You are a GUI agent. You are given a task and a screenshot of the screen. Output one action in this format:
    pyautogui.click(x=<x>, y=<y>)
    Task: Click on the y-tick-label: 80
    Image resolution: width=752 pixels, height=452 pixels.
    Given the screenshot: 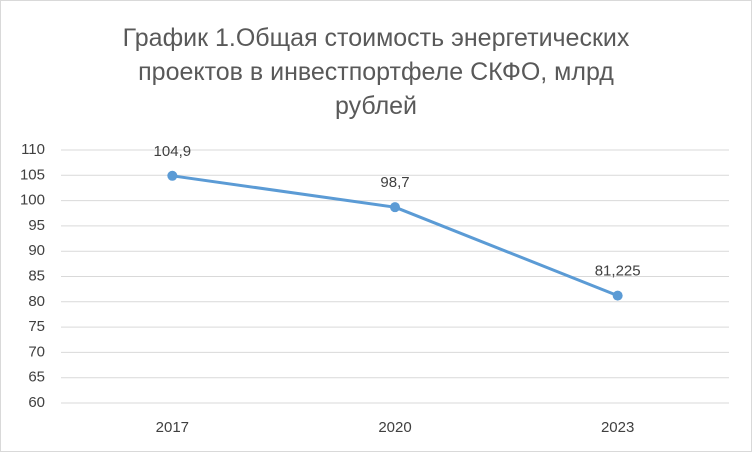 What is the action you would take?
    pyautogui.click(x=36, y=301)
    